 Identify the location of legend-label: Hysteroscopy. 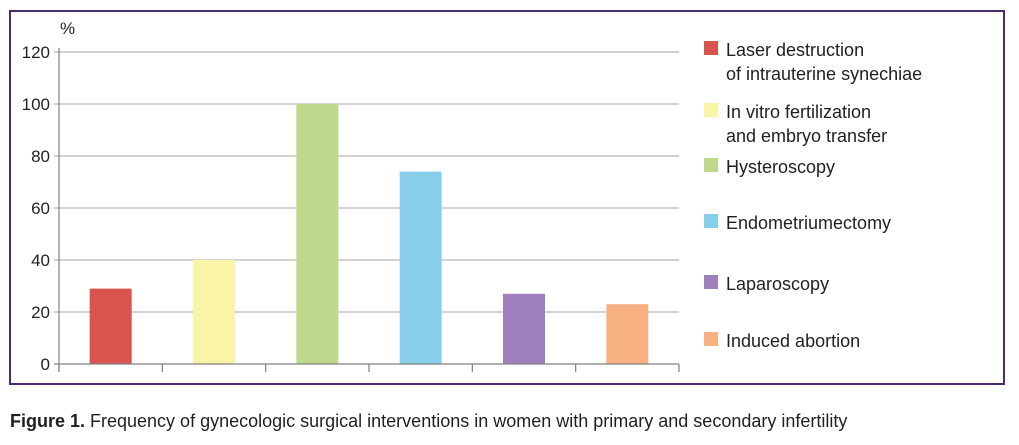
(781, 167).